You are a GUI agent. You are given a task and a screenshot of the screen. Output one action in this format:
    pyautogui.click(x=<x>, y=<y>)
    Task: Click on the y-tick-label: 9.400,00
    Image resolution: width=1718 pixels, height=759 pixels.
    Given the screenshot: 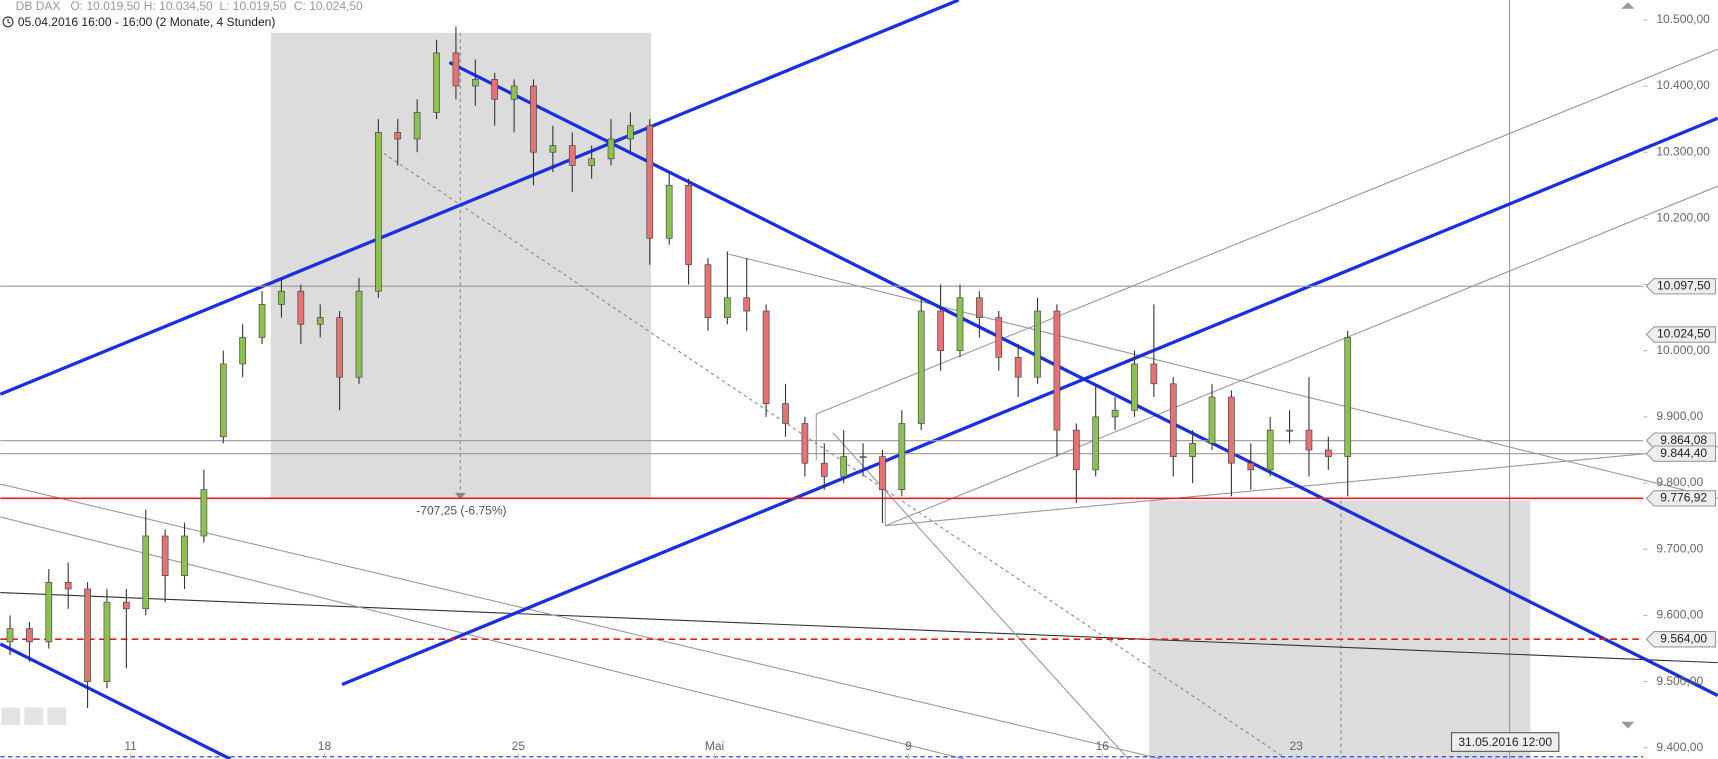 What is the action you would take?
    pyautogui.click(x=1679, y=747)
    